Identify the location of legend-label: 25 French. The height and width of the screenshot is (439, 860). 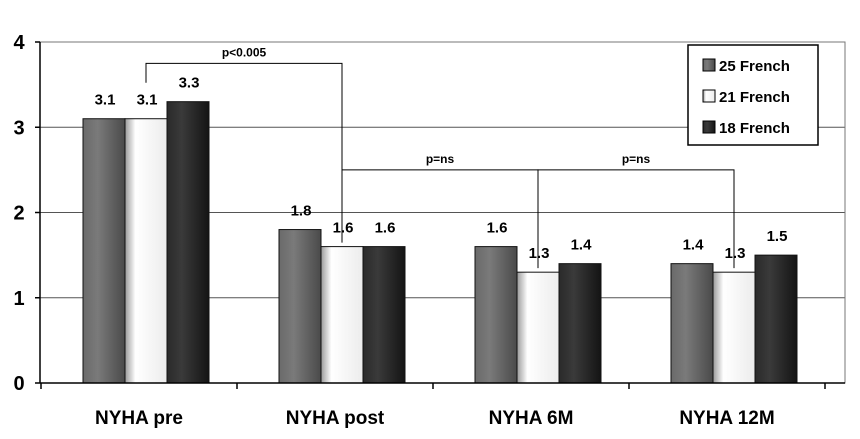
(754, 66).